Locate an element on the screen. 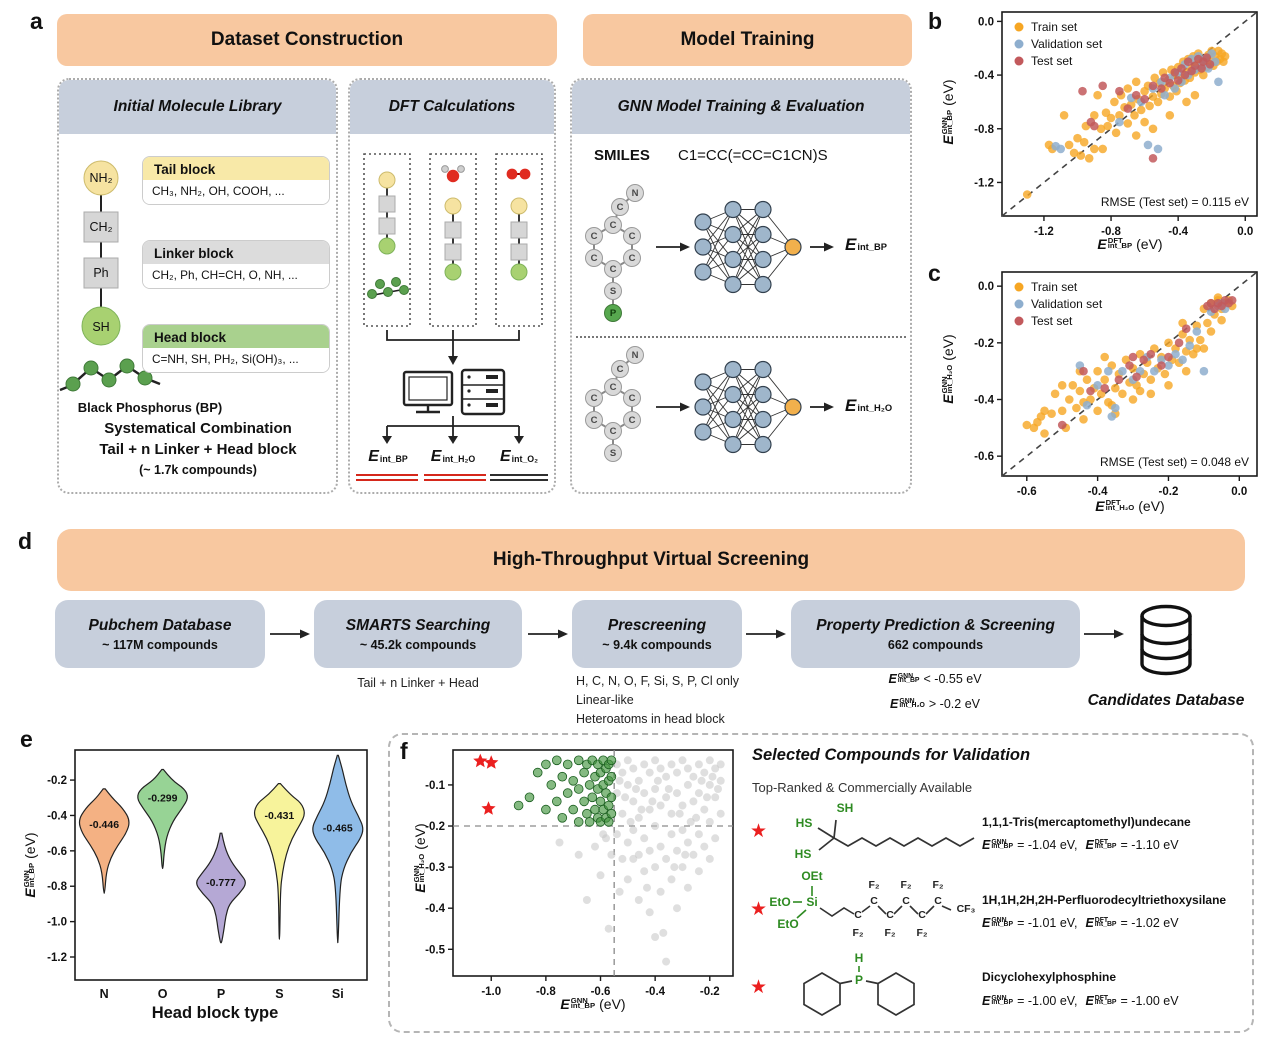 This screenshot has height=1045, width=1271. step-title: SMARTS Searching is located at coordinates (418, 625).